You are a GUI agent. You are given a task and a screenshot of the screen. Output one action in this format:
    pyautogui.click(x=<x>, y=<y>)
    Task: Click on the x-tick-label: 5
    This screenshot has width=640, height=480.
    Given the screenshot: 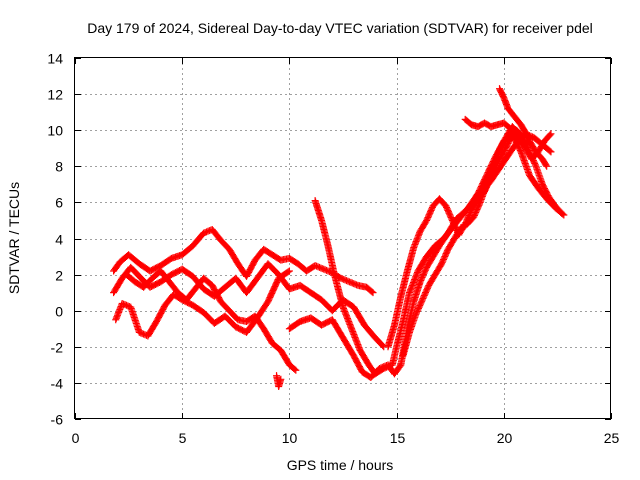 What is the action you would take?
    pyautogui.click(x=183, y=438)
    